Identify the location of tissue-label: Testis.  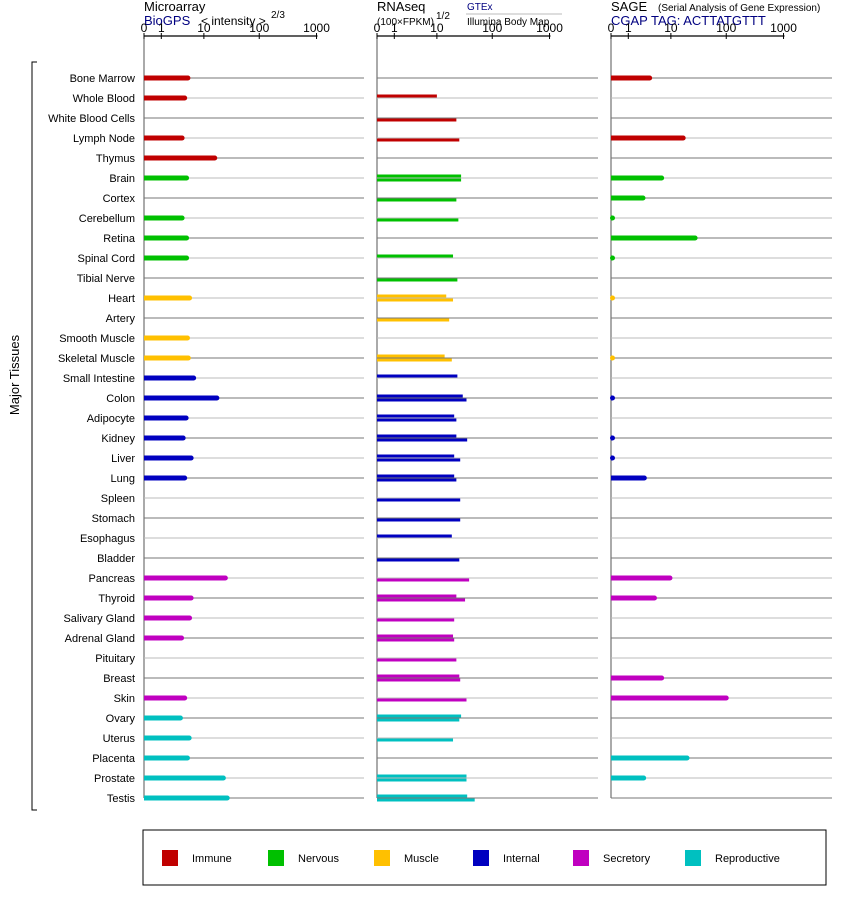
(121, 799).